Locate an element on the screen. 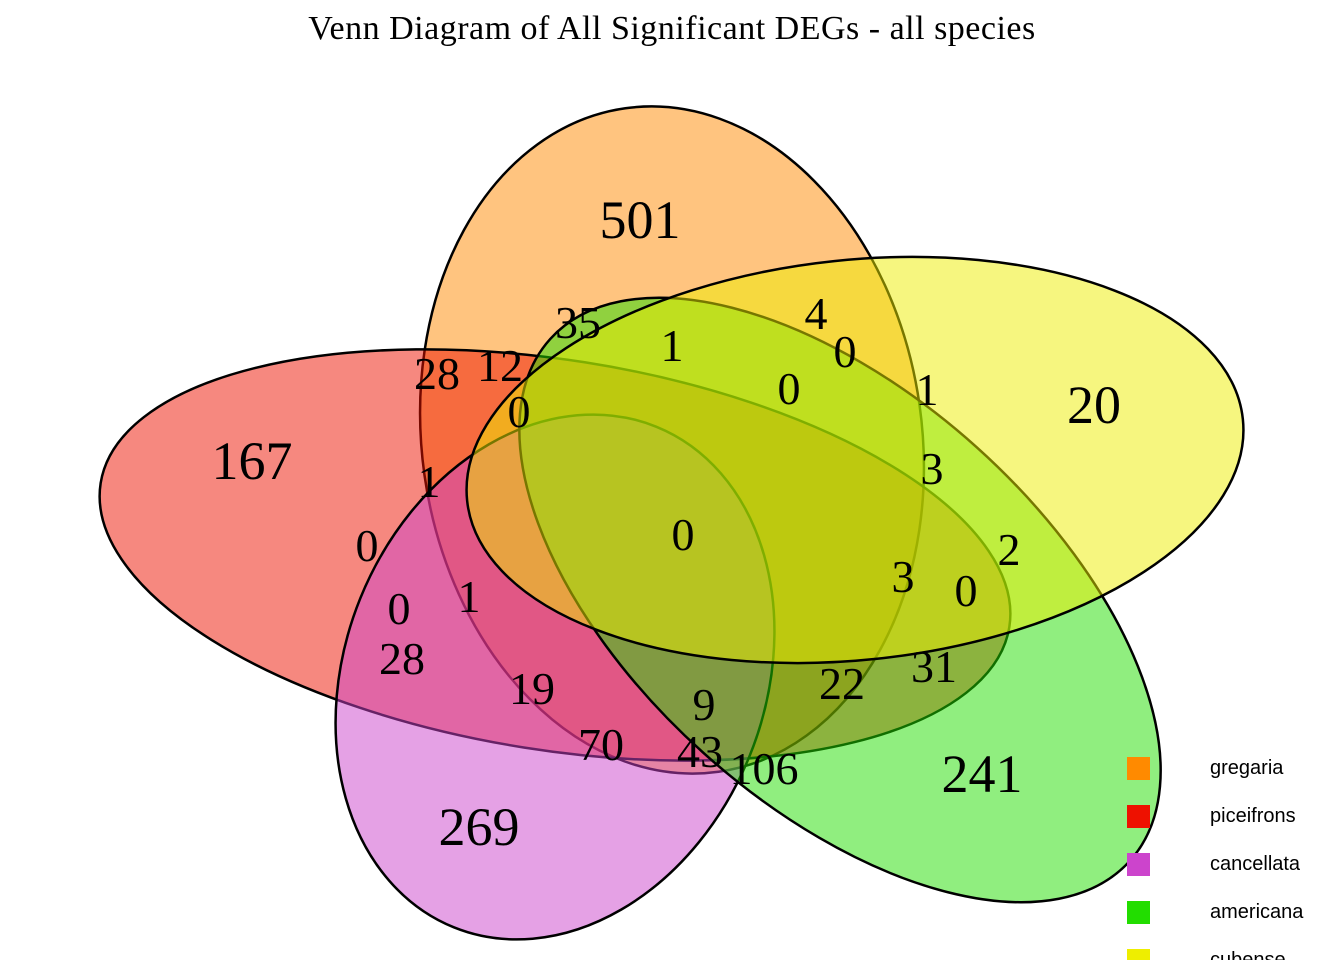 Image resolution: width=1344 pixels, height=960 pixels. legend-item-cubense: cubense is located at coordinates (1206, 954).